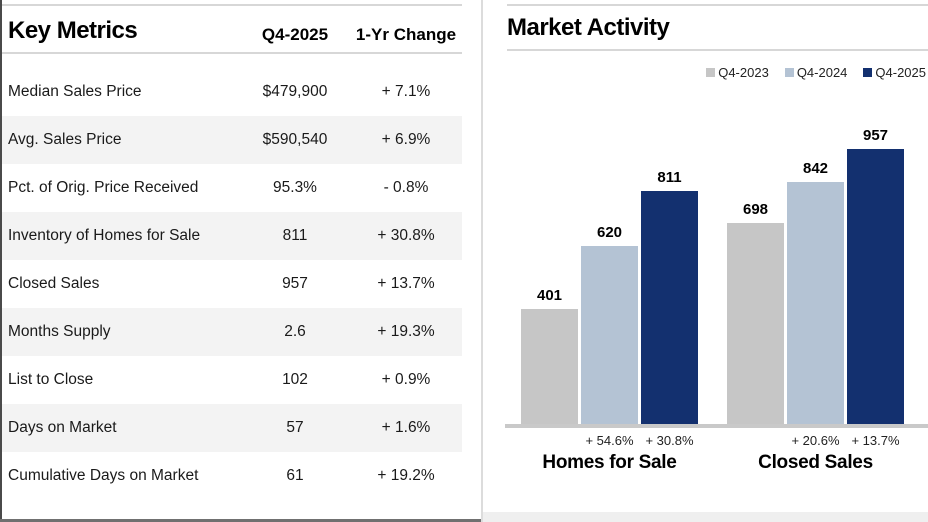  Describe the element at coordinates (609, 462) in the screenshot. I see `group-label-homes-for-sale: Homes for Sale` at that location.